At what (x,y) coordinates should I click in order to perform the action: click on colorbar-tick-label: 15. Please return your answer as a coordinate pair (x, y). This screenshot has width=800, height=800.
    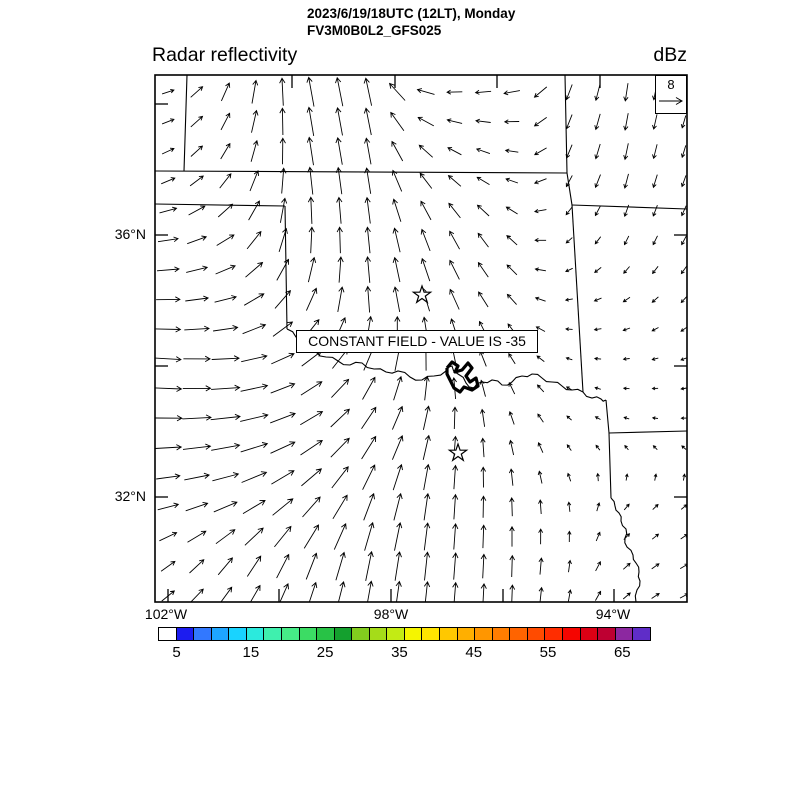
    Looking at the image, I should click on (251, 652).